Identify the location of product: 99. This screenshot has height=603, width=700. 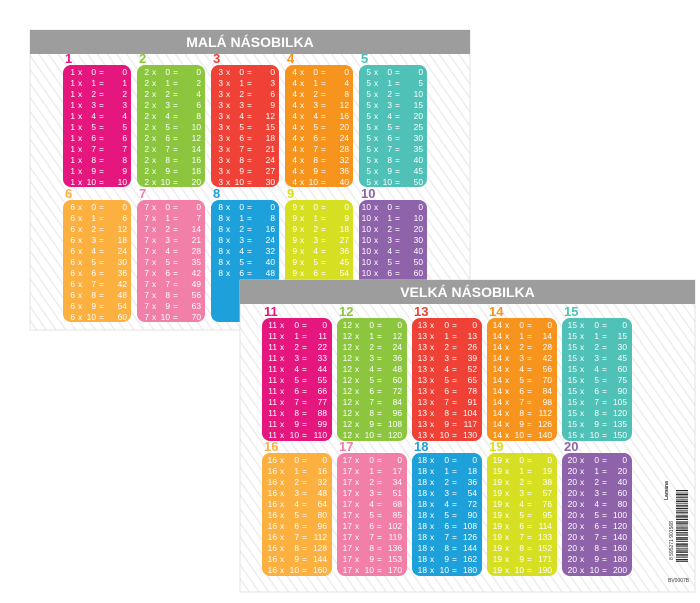
(323, 424).